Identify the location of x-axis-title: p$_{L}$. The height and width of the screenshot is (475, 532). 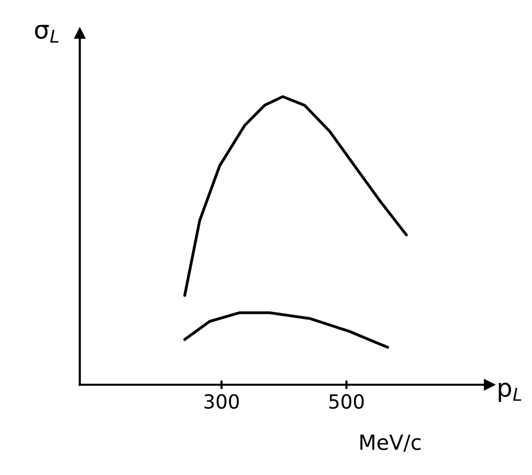
(510, 392).